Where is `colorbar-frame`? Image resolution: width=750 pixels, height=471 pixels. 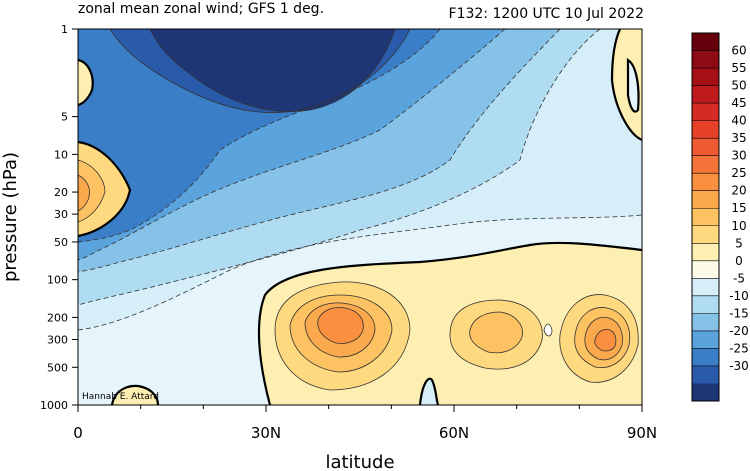
colorbar-frame is located at coordinates (705, 217).